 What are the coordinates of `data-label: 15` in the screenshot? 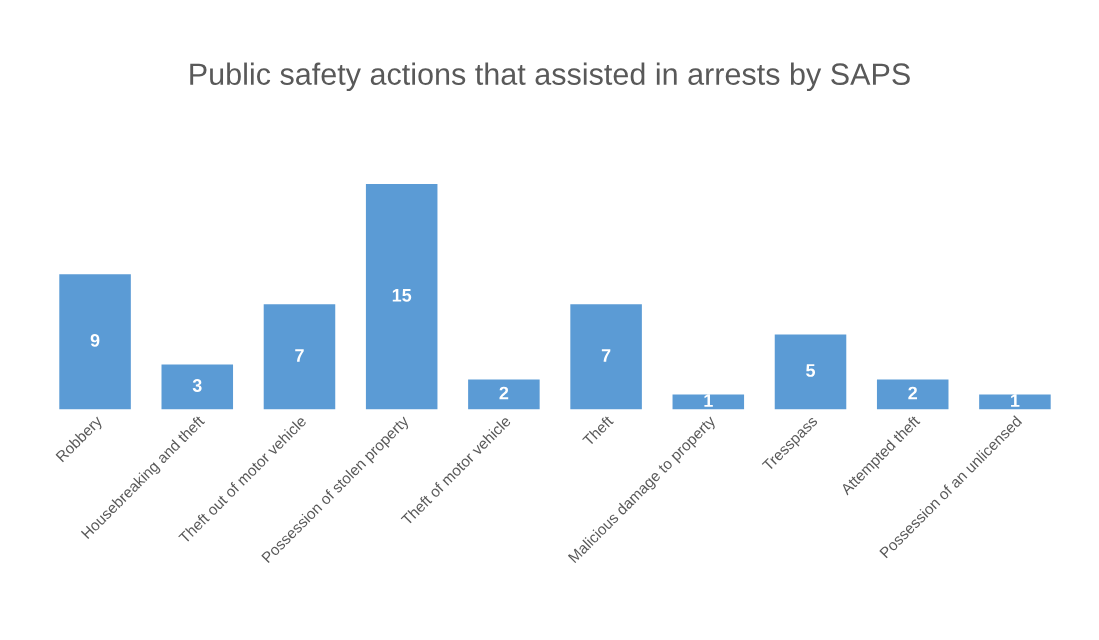 It's located at (402, 295).